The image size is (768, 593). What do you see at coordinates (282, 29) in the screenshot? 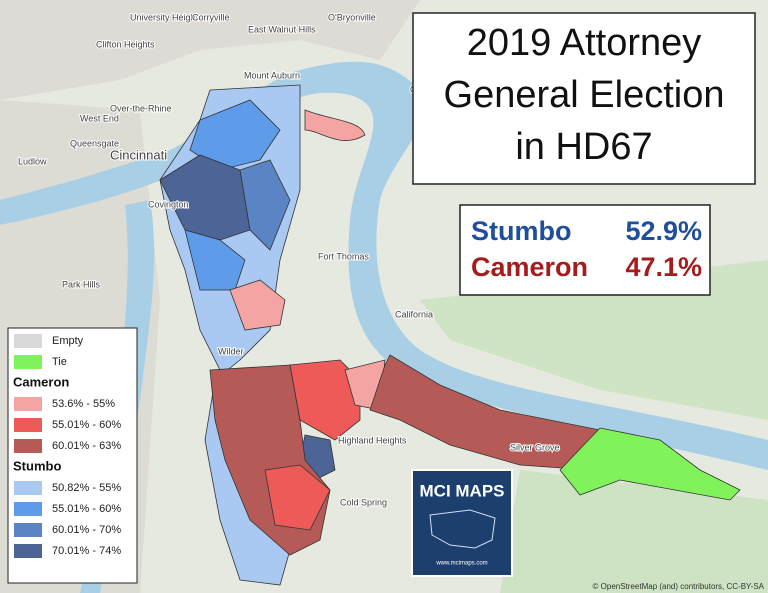
I see `place-label: East Walnut Hills` at bounding box center [282, 29].